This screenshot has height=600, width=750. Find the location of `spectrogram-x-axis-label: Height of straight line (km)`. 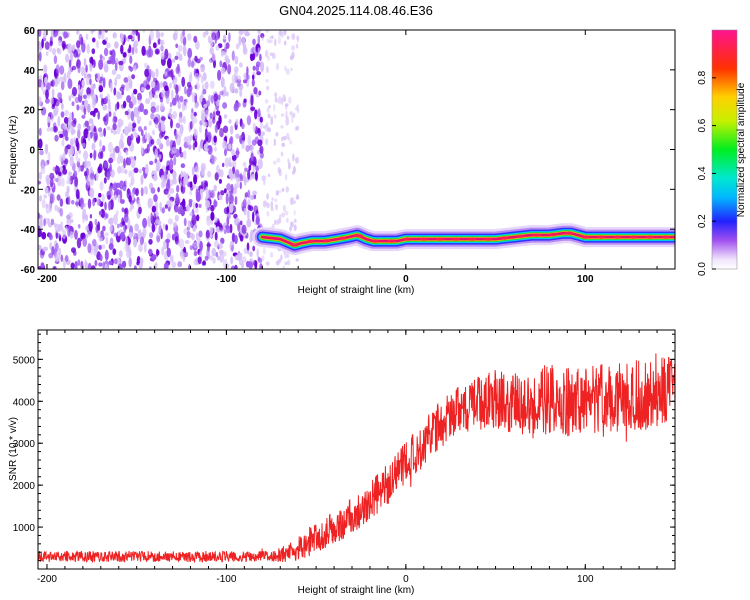

spectrogram-x-axis-label: Height of straight line (km) is located at coordinates (356, 290).